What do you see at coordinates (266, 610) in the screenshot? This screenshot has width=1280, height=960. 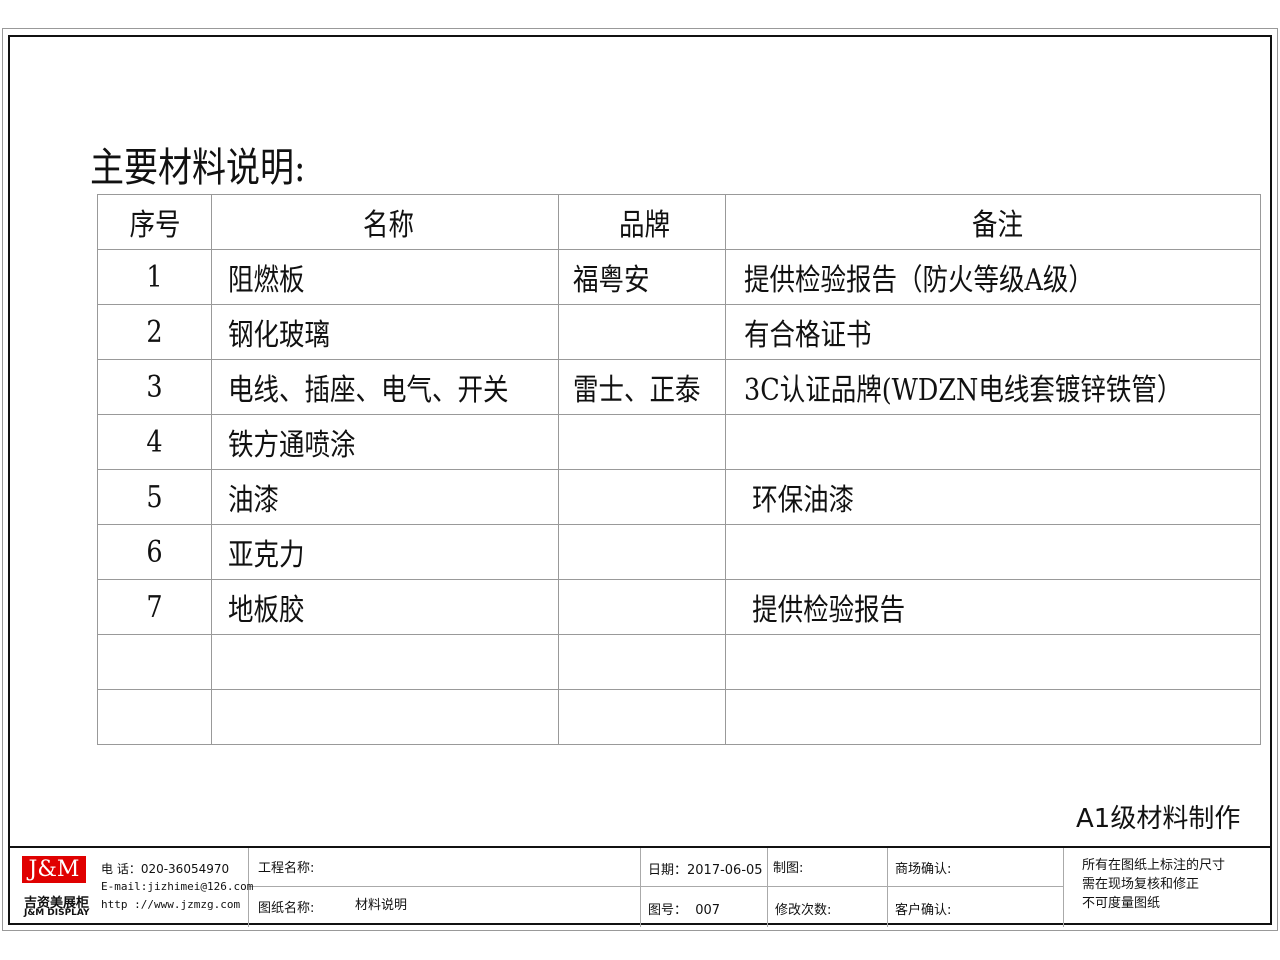 I see `cell-text: 地板胶` at bounding box center [266, 610].